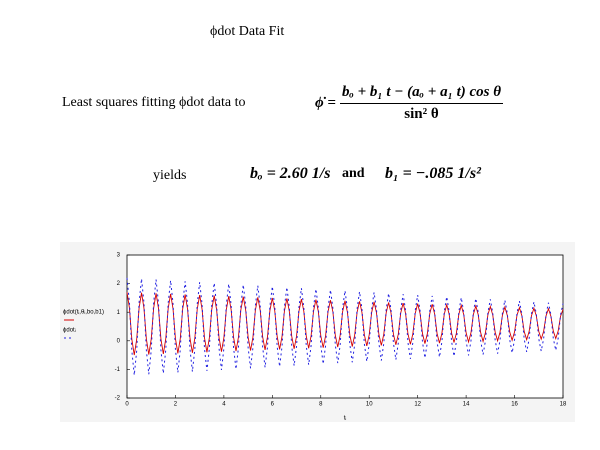 This screenshot has width=600, height=450. Describe the element at coordinates (224, 405) in the screenshot. I see `x-tick-label: 4` at that location.